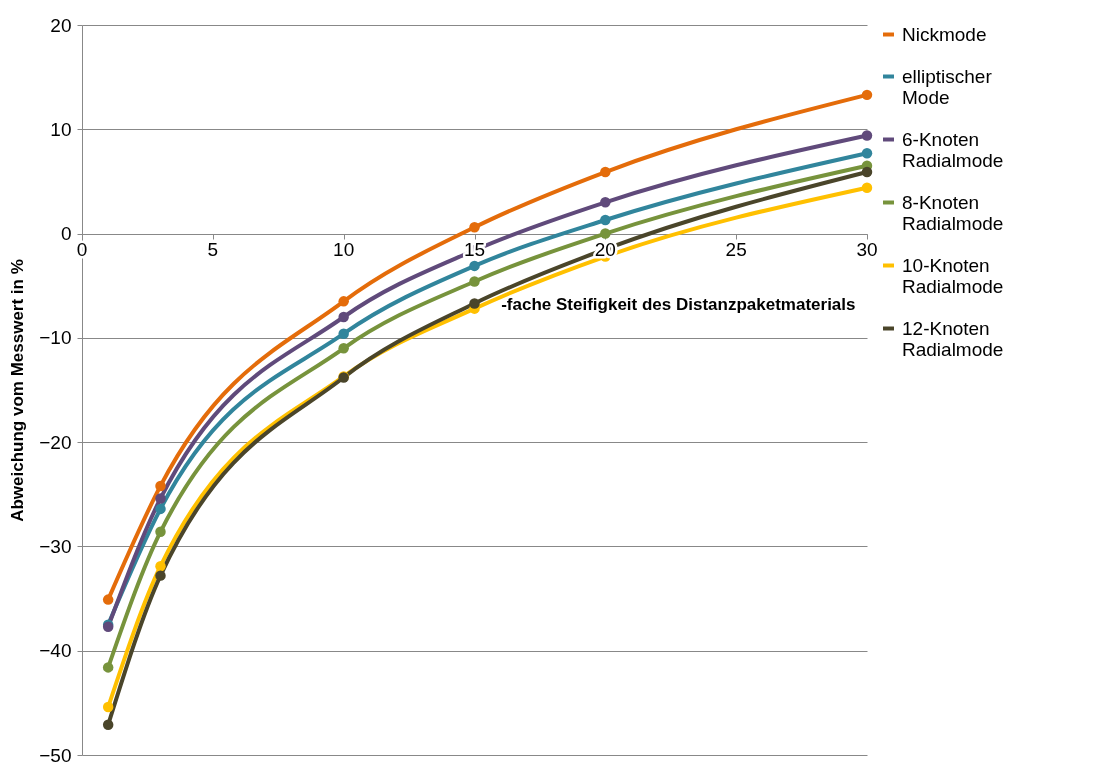  Describe the element at coordinates (678, 304) in the screenshot. I see `x-axis-title: -fache Steifigkeit des Distanzpaketmaterials` at that location.